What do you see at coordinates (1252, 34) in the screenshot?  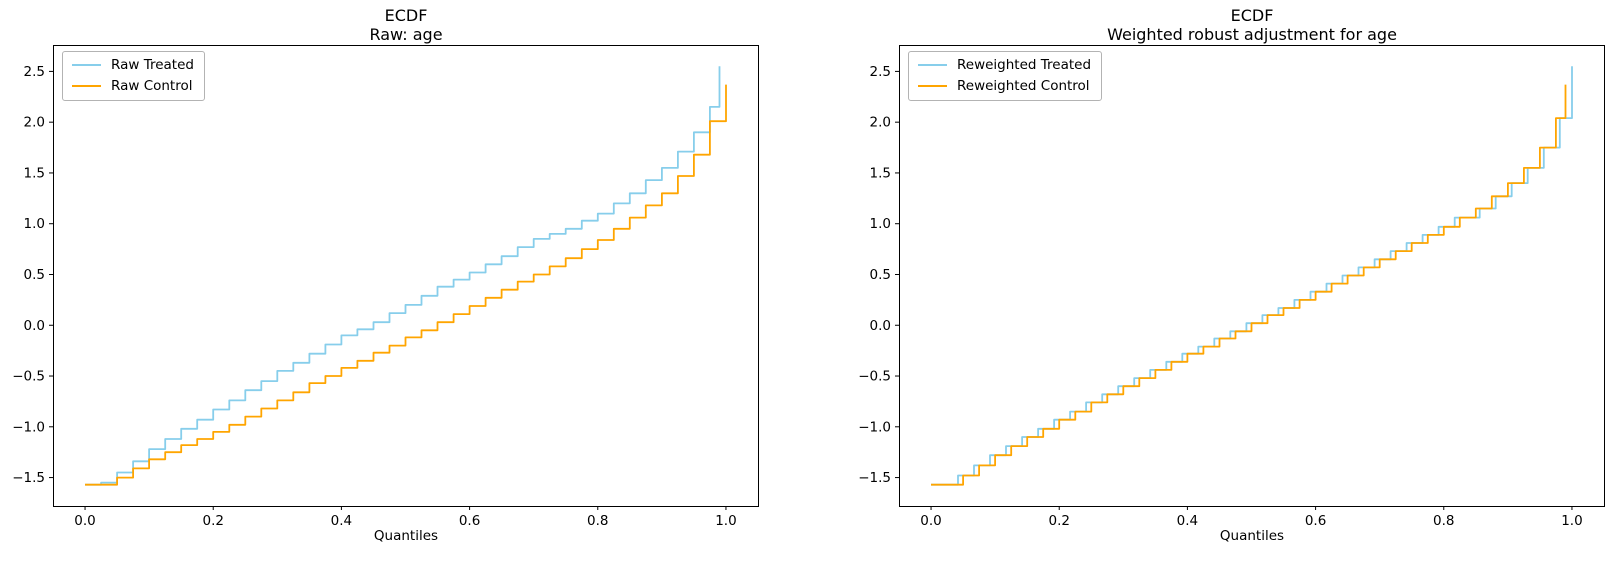 I see `right-chart-title-line2: Weighted robust adjustment for age` at bounding box center [1252, 34].